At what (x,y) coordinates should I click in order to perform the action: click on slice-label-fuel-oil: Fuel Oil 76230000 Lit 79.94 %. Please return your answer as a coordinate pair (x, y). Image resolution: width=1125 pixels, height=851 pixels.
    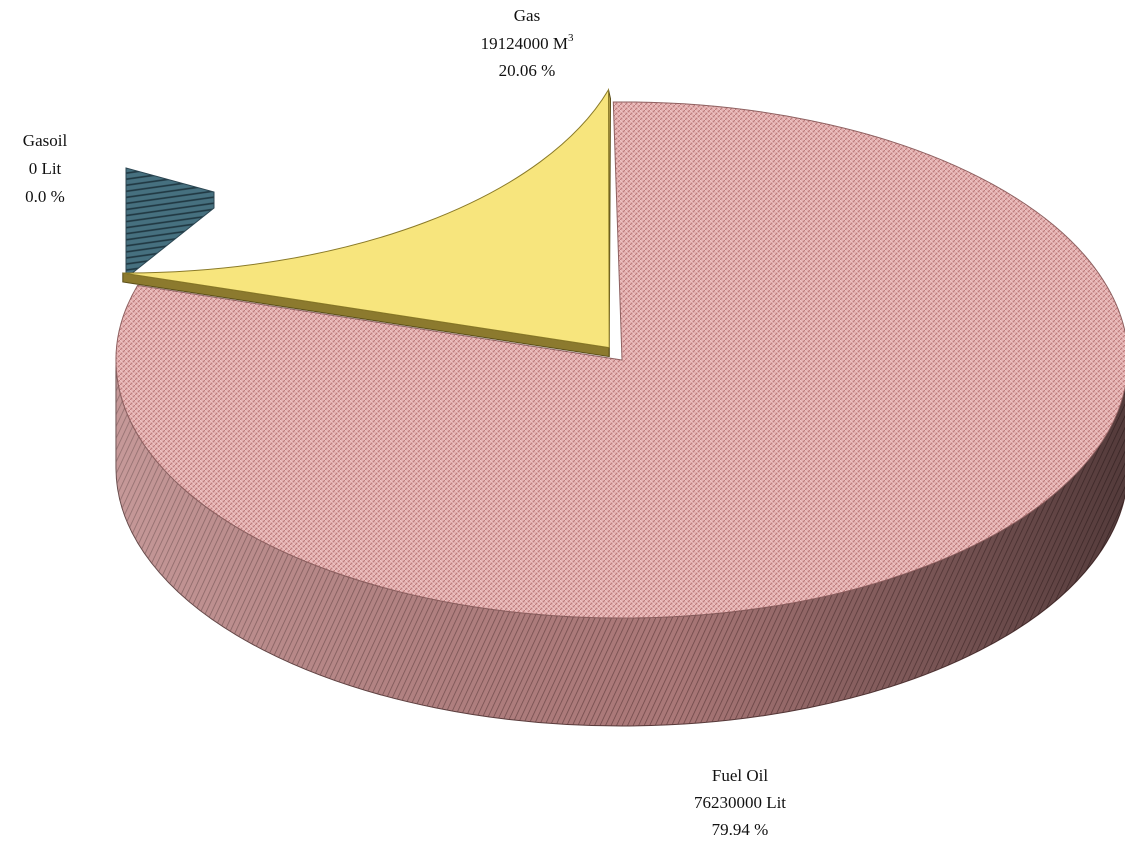
    Looking at the image, I should click on (740, 802).